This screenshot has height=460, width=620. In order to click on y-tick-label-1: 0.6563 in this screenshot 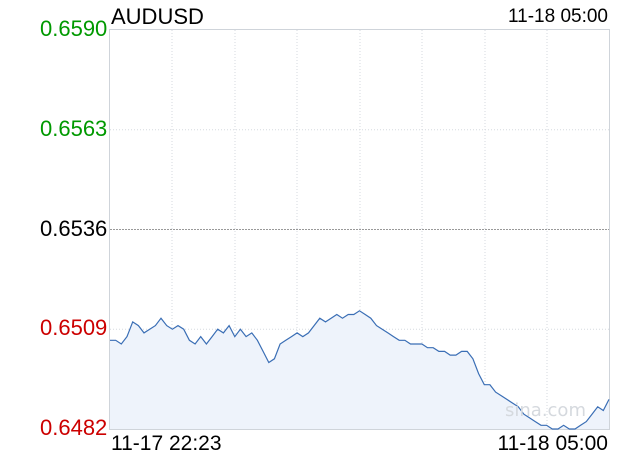, I will do `click(74, 128)`.